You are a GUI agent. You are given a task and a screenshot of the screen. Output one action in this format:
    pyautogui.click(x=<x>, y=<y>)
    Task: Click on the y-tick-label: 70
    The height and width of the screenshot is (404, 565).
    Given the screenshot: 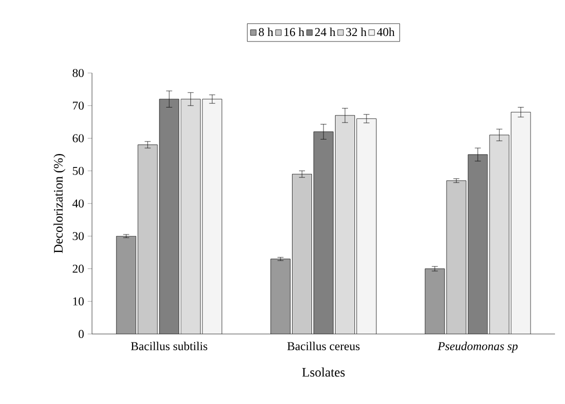 What is the action you would take?
    pyautogui.click(x=78, y=106)
    